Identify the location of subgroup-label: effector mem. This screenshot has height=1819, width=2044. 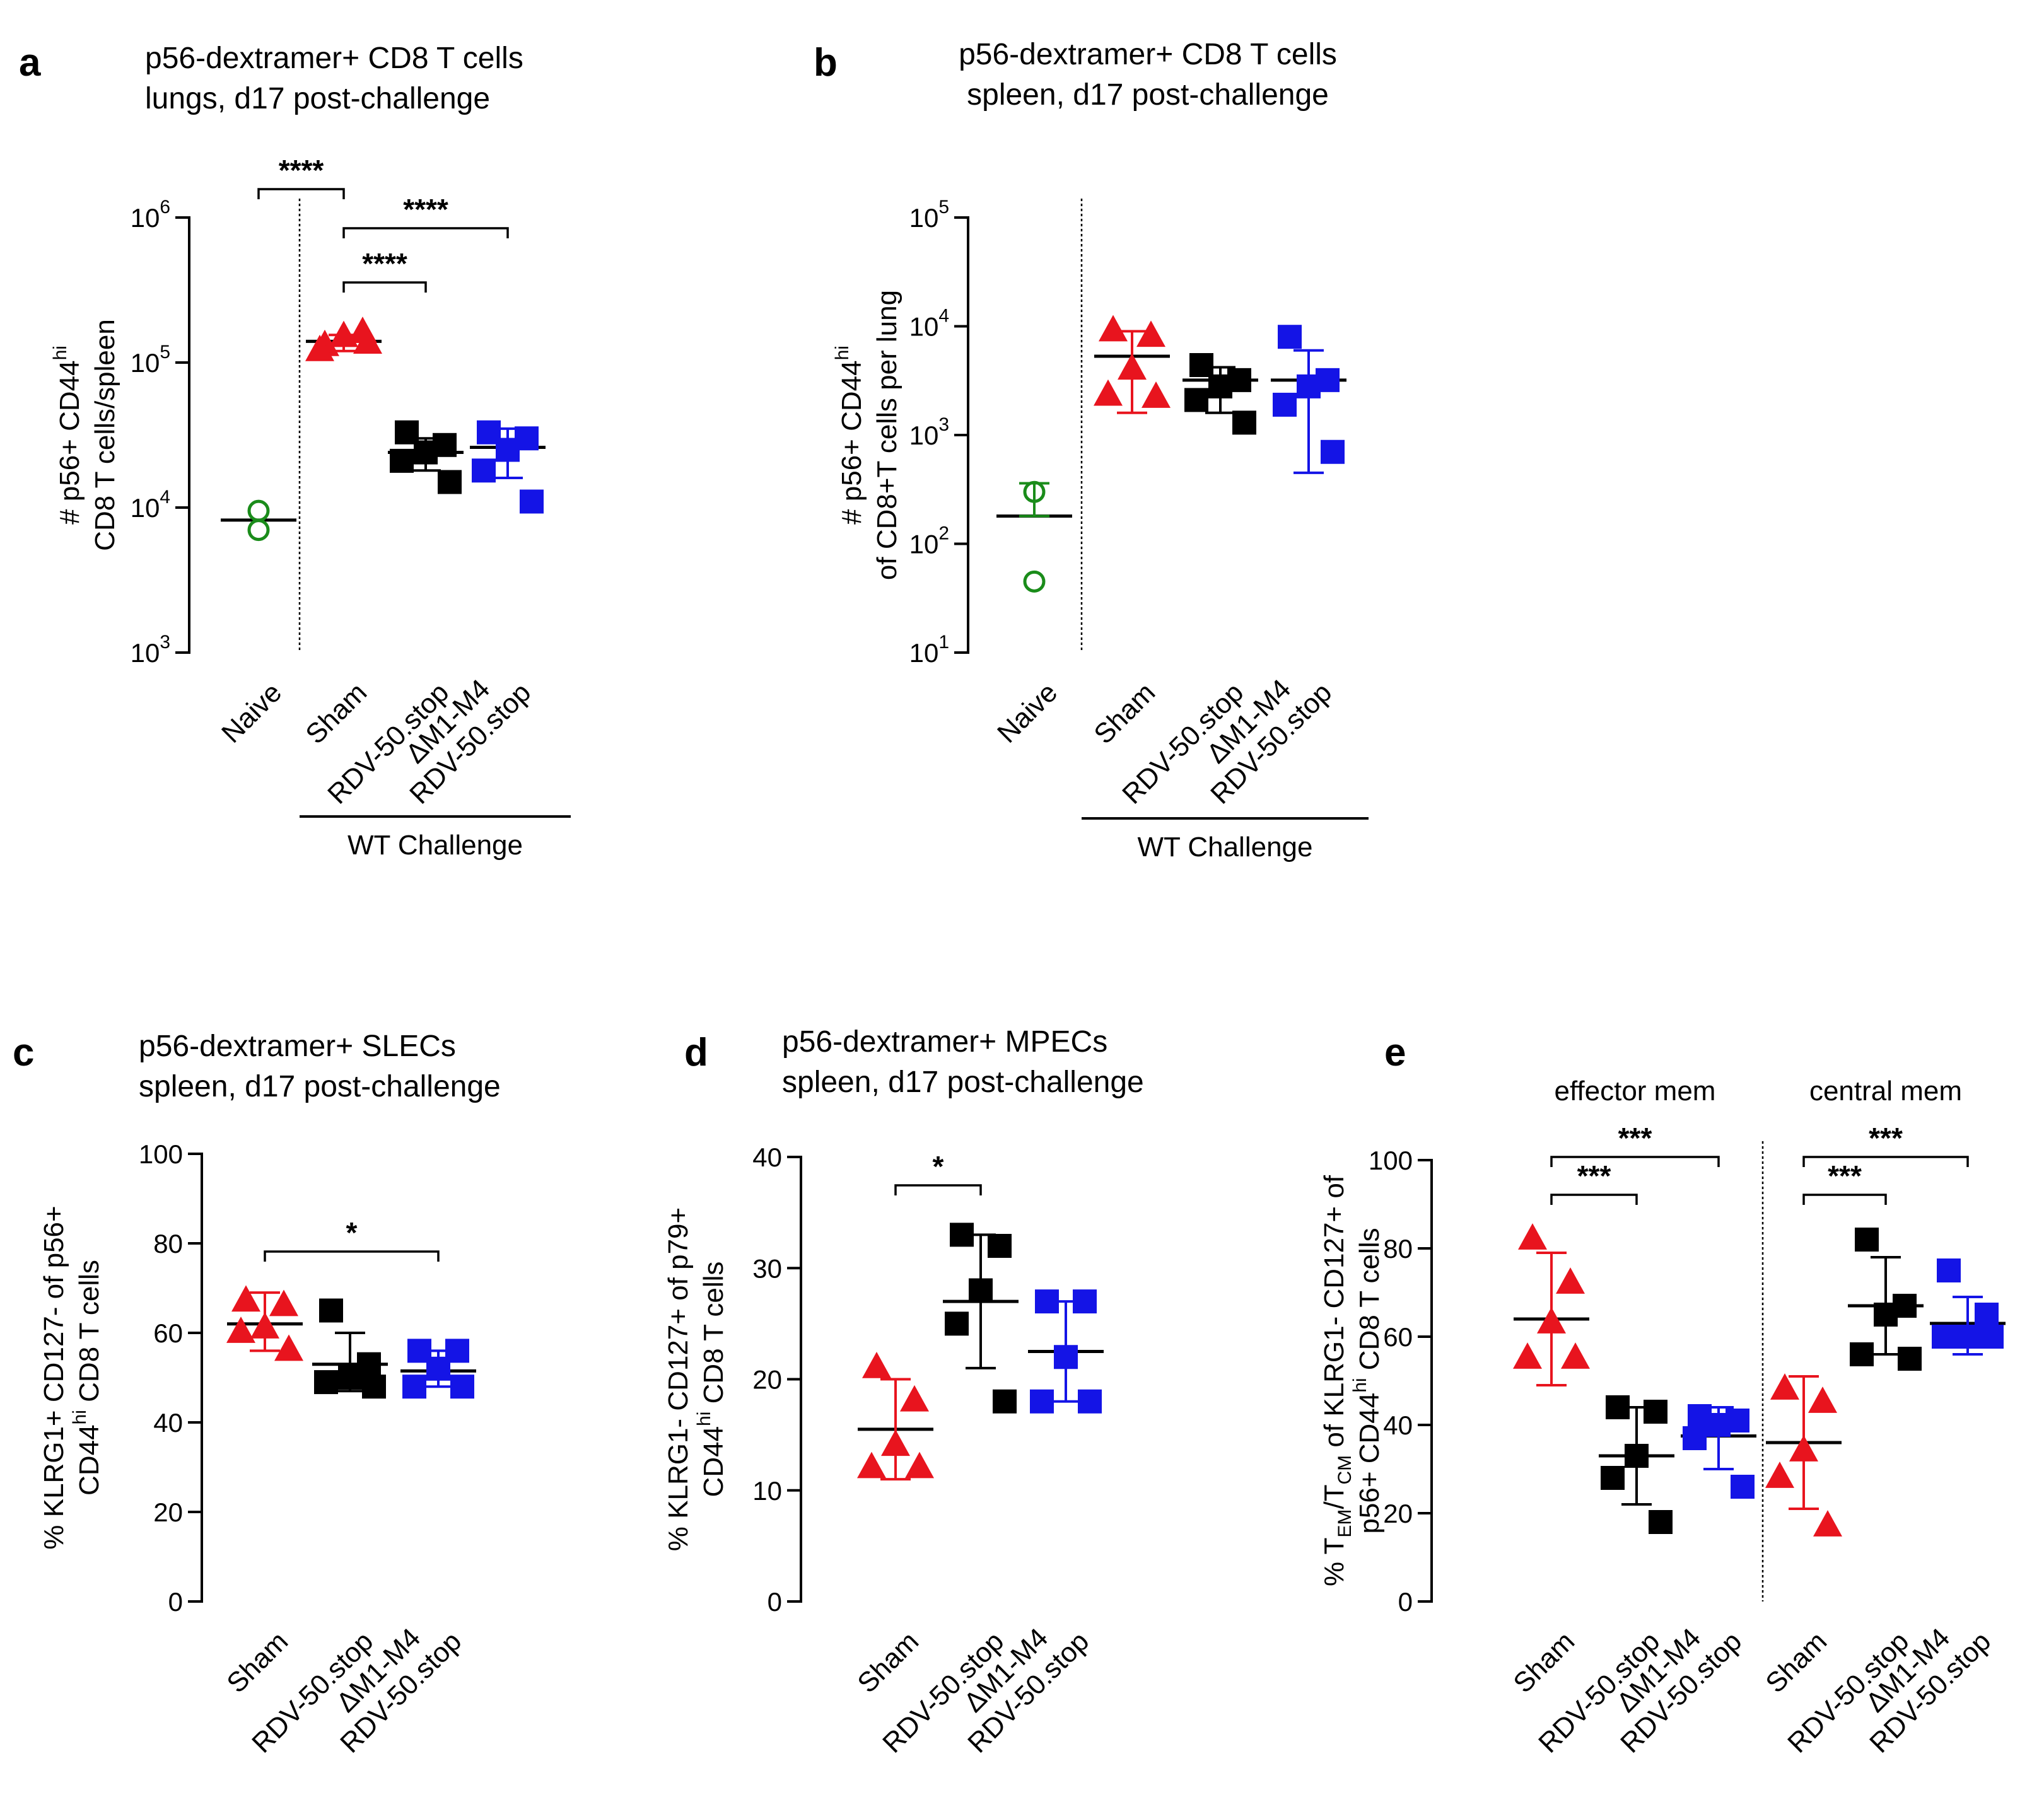
(1636, 1091).